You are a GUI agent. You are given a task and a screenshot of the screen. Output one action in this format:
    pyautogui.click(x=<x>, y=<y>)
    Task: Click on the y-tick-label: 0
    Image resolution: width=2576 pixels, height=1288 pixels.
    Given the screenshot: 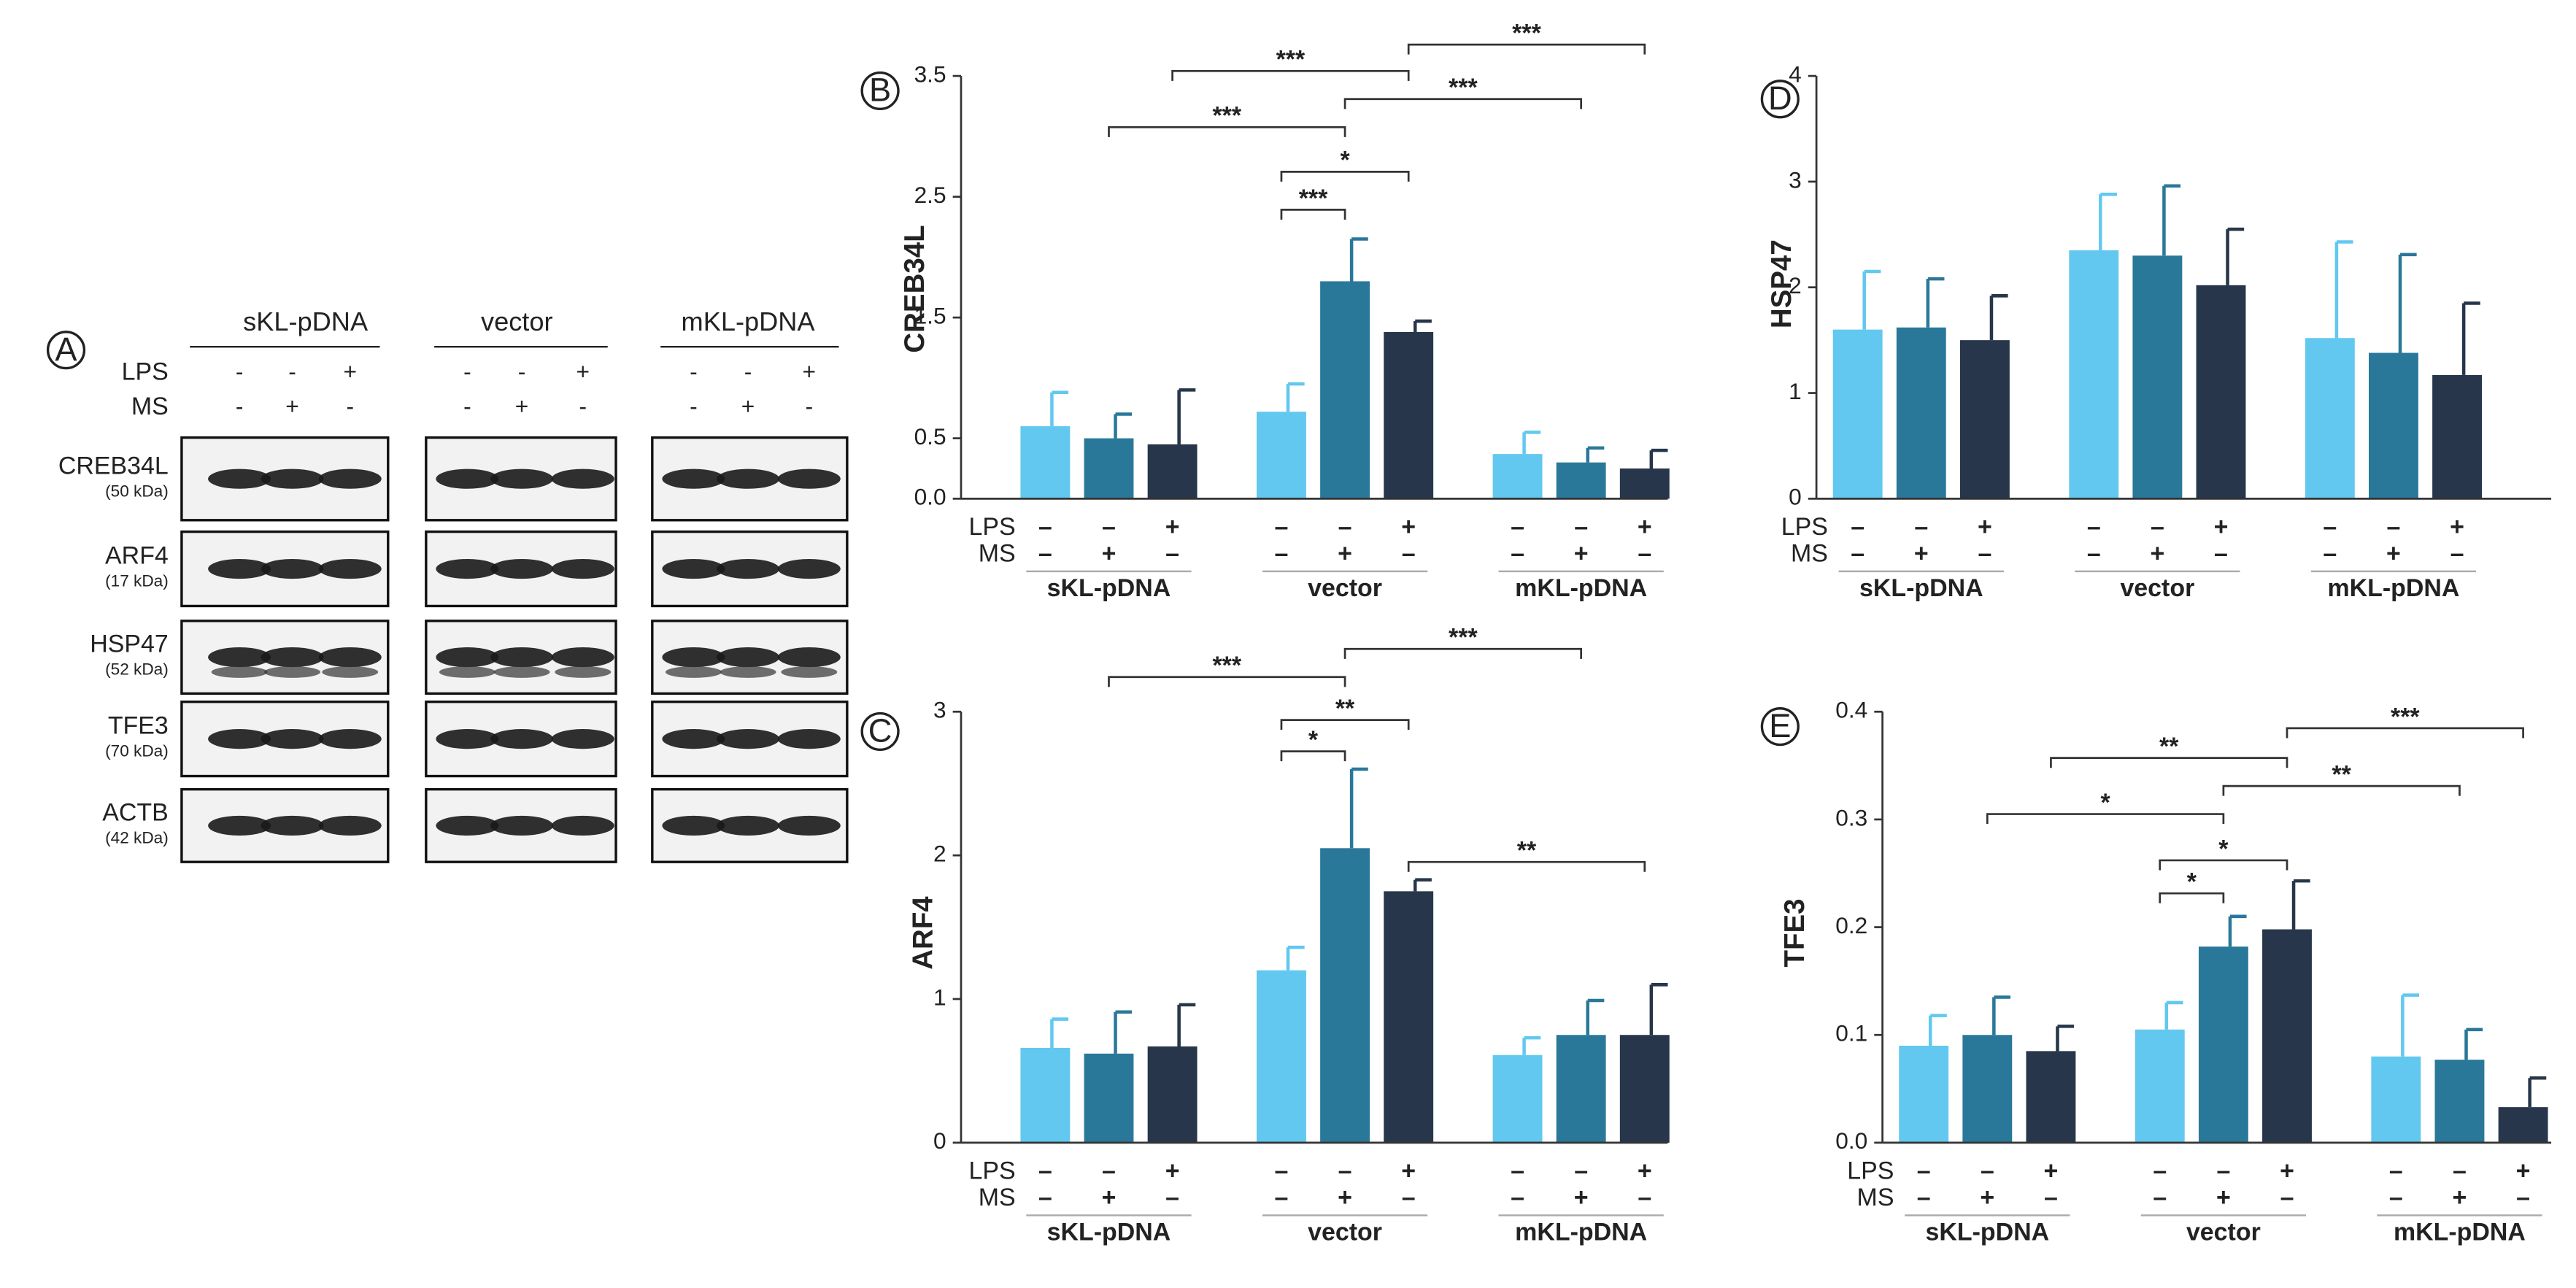 What is the action you would take?
    pyautogui.click(x=1795, y=497)
    